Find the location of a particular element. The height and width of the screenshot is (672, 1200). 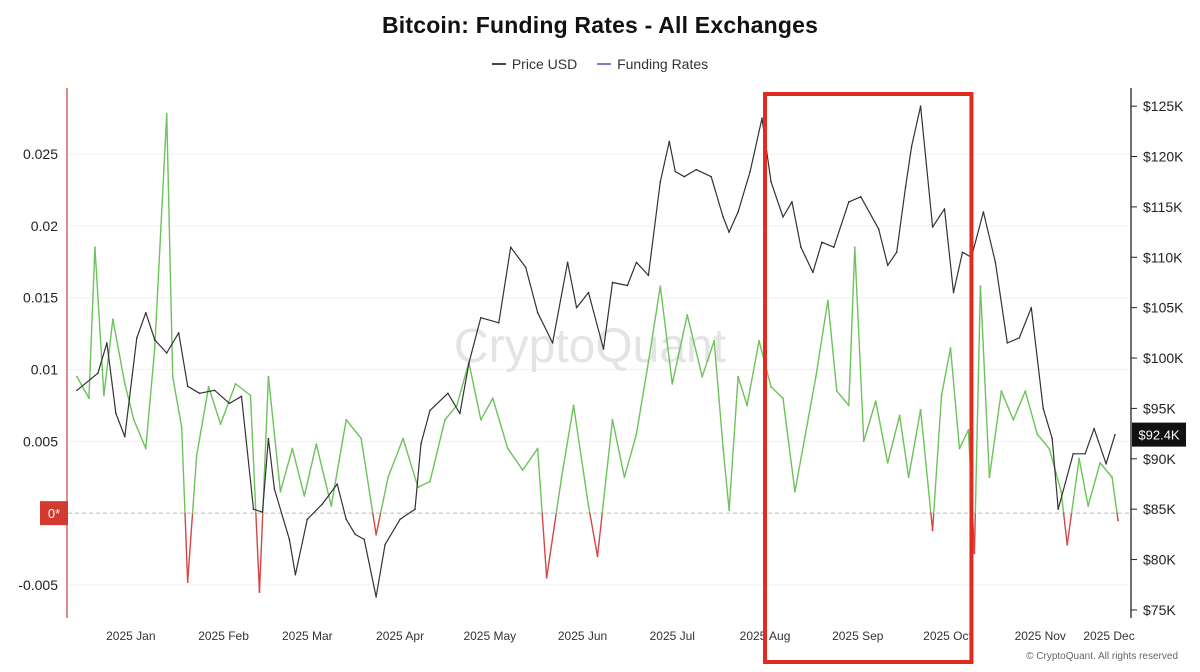

legend-item-funding: Funding Rates is located at coordinates (652, 64).